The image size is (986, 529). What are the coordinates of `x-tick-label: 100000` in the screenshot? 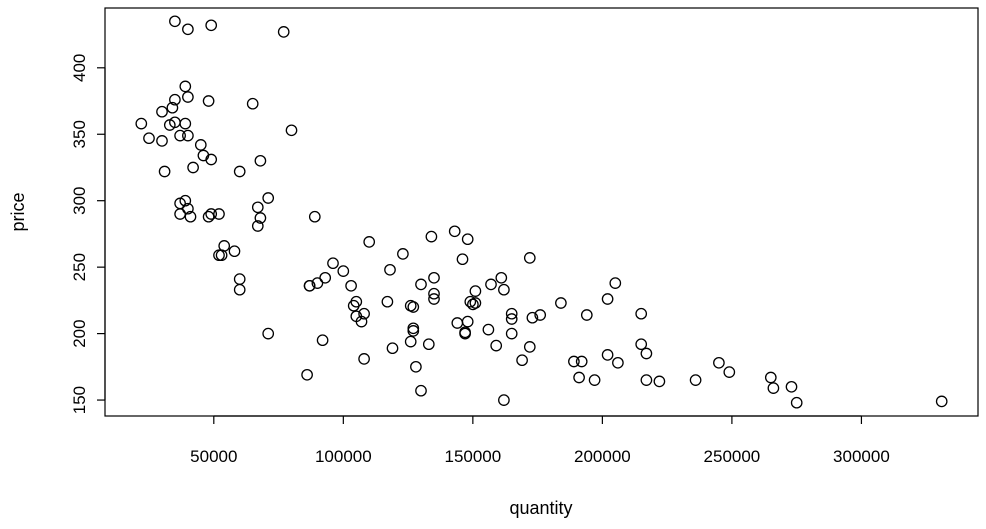 It's located at (343, 456).